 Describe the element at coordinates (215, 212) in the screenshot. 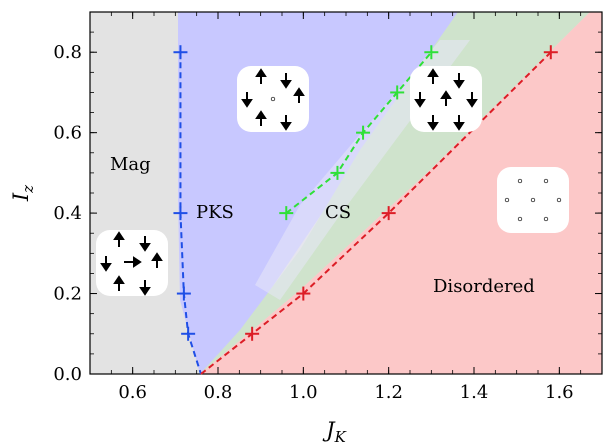

I see `region-label-pks: PKS` at that location.